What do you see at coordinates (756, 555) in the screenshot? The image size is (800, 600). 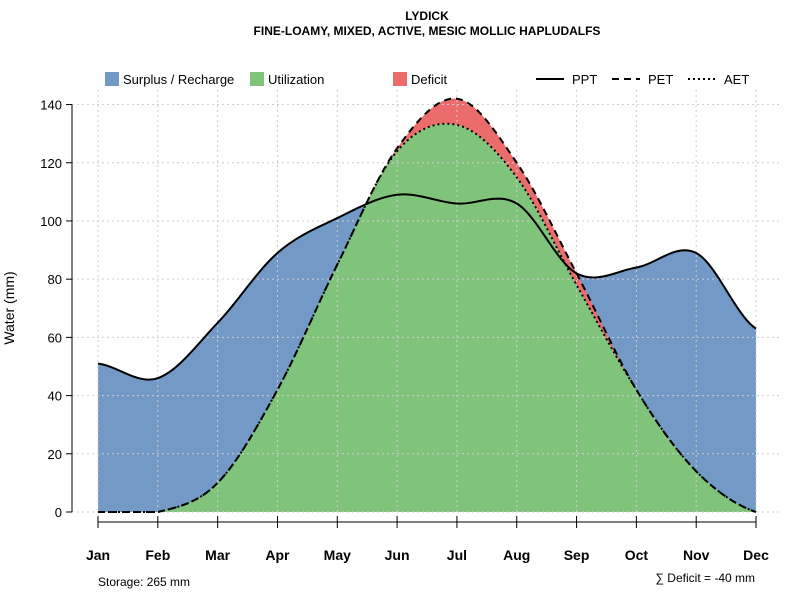 I see `x-tick-label-dec: Dec` at bounding box center [756, 555].